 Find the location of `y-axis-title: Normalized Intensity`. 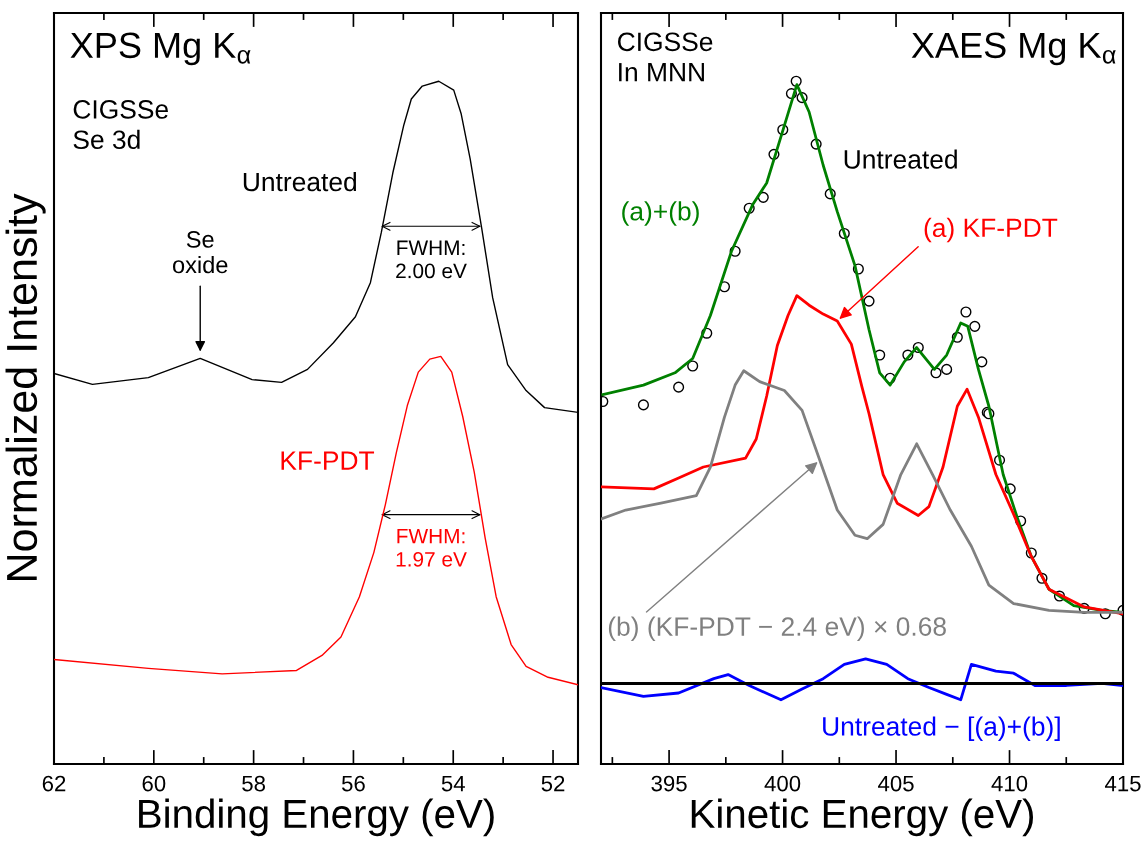

y-axis-title: Normalized Intensity is located at coordinates (25, 386).